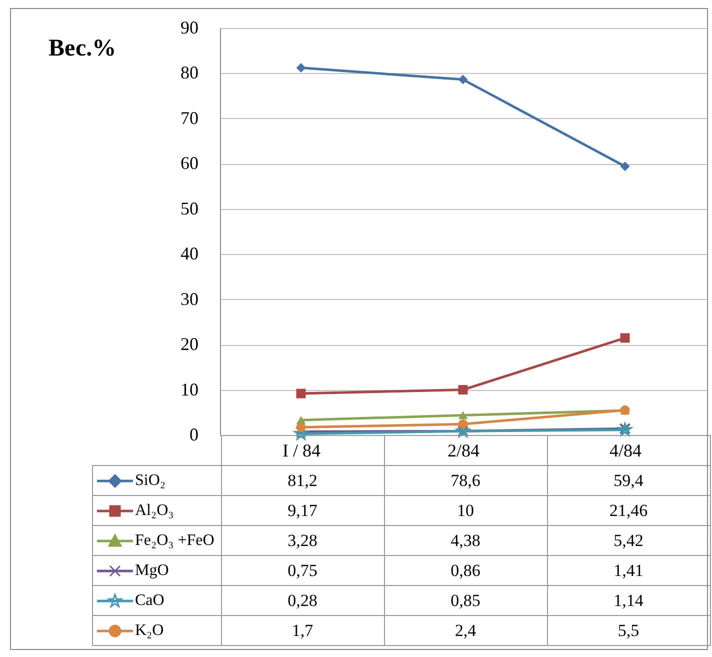  Describe the element at coordinates (628, 511) in the screenshot. I see `data-label: 21,46` at that location.